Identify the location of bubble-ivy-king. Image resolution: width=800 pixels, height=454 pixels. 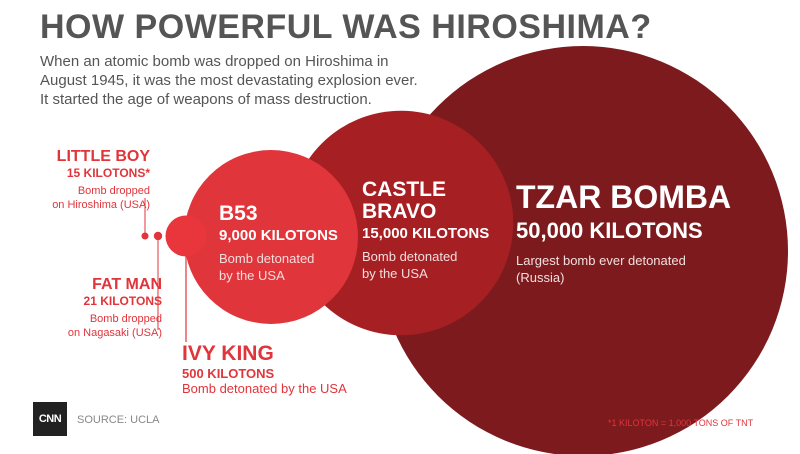
(186, 236).